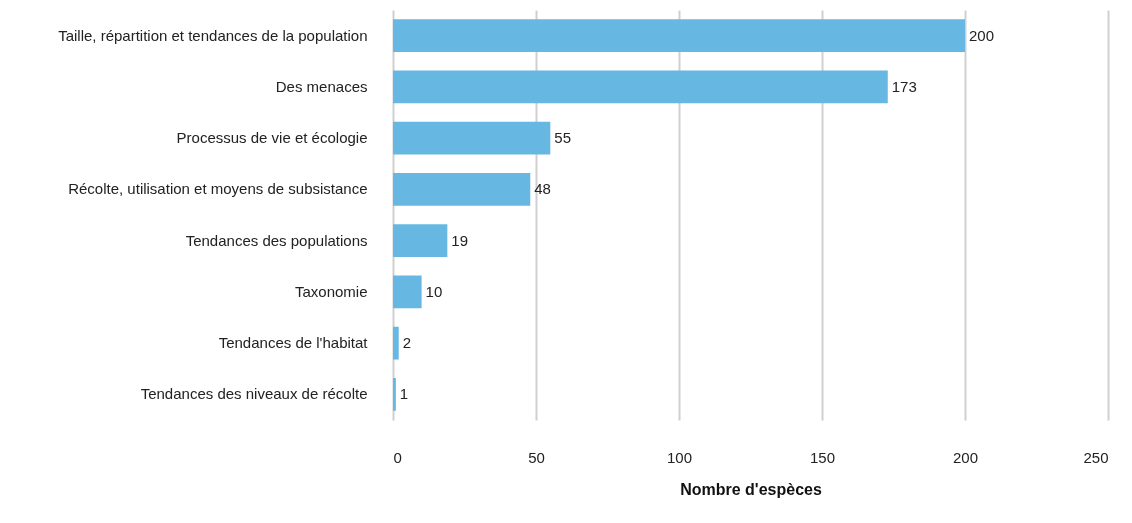 The width and height of the screenshot is (1132, 523). What do you see at coordinates (276, 240) in the screenshot?
I see `y-tick-label: Tendances des populations` at bounding box center [276, 240].